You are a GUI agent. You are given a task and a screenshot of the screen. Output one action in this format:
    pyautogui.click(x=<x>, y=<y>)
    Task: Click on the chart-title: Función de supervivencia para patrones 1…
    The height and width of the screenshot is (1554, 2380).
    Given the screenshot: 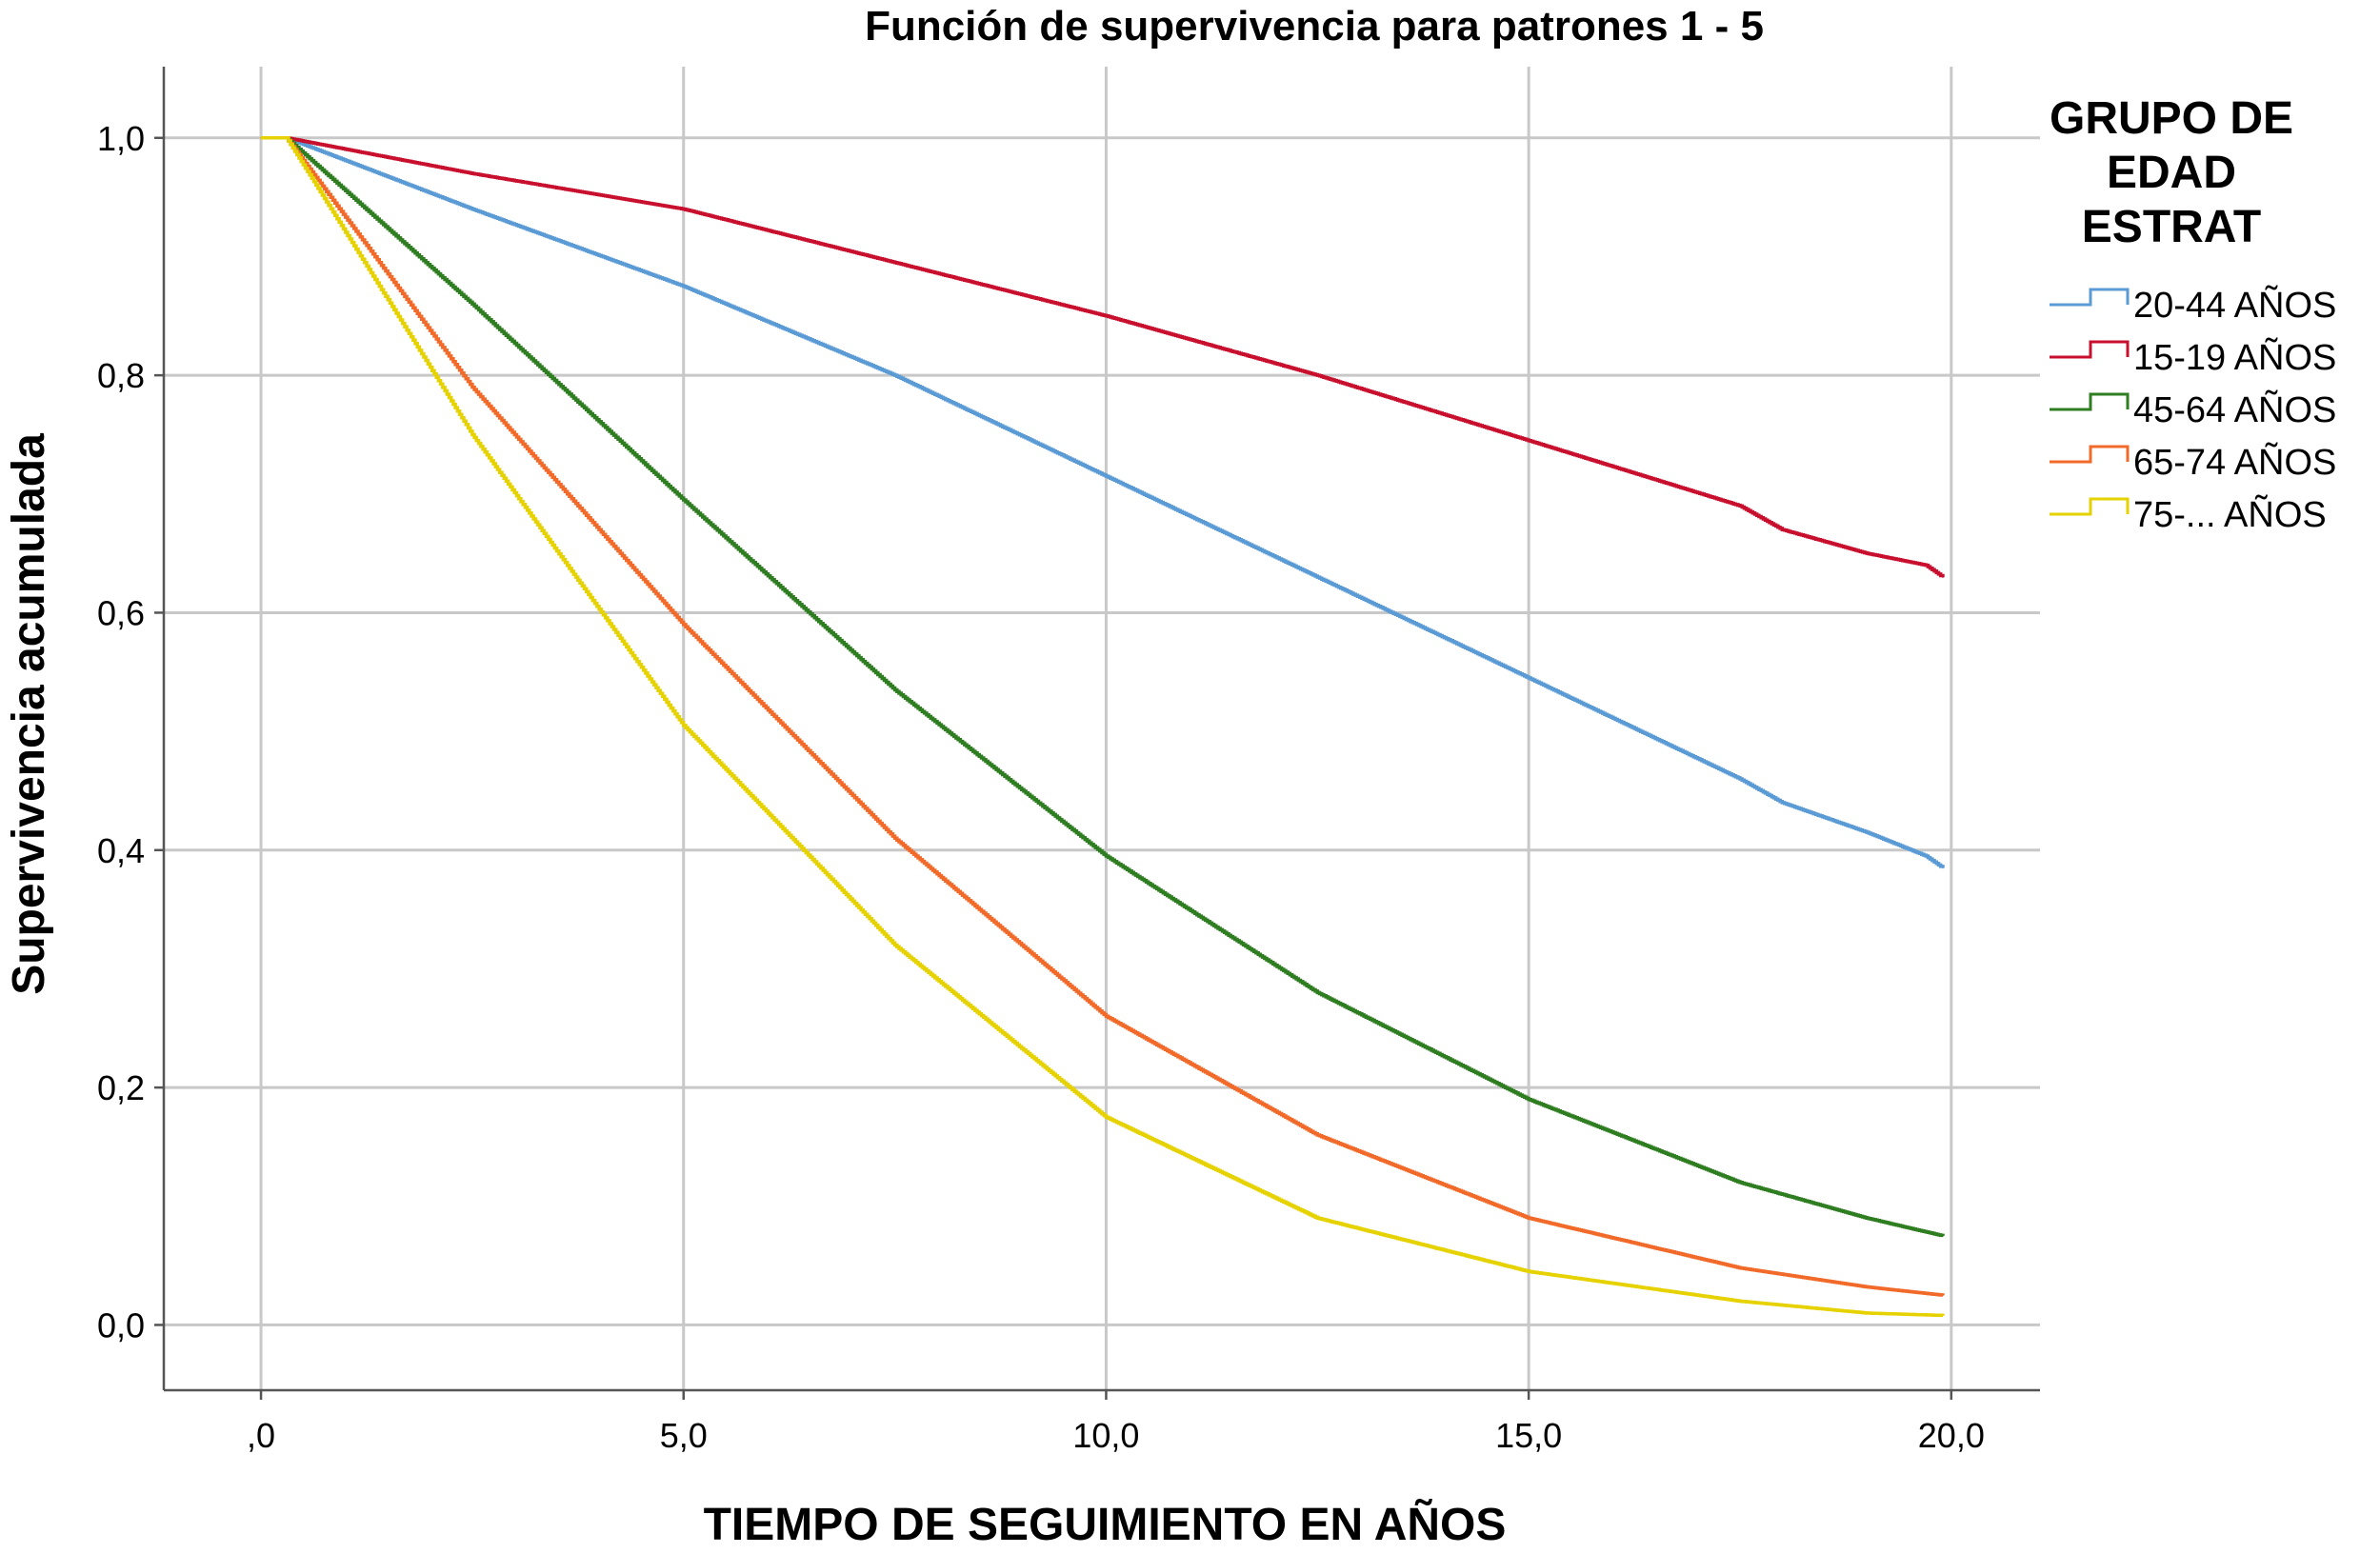 What is the action you would take?
    pyautogui.click(x=1314, y=26)
    